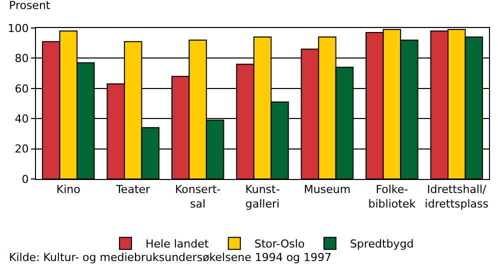  I want to click on x-tick-label: Idrettshall/ idrettsplass, so click(456, 196).